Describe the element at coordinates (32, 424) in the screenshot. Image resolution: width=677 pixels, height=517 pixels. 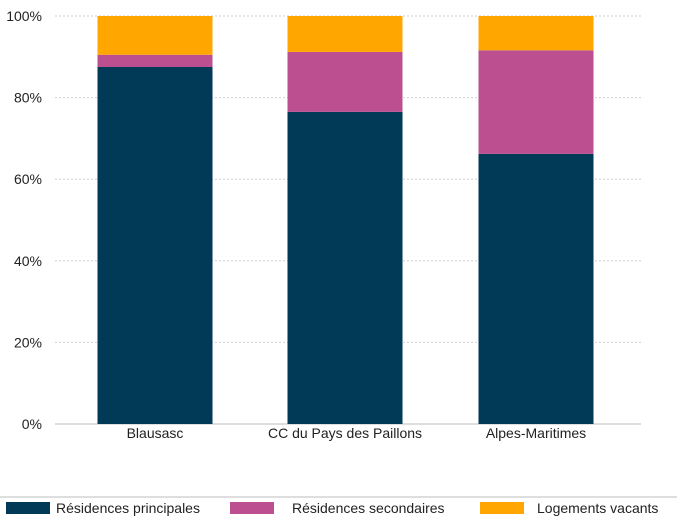
I see `y-tick-label: 0%` at that location.